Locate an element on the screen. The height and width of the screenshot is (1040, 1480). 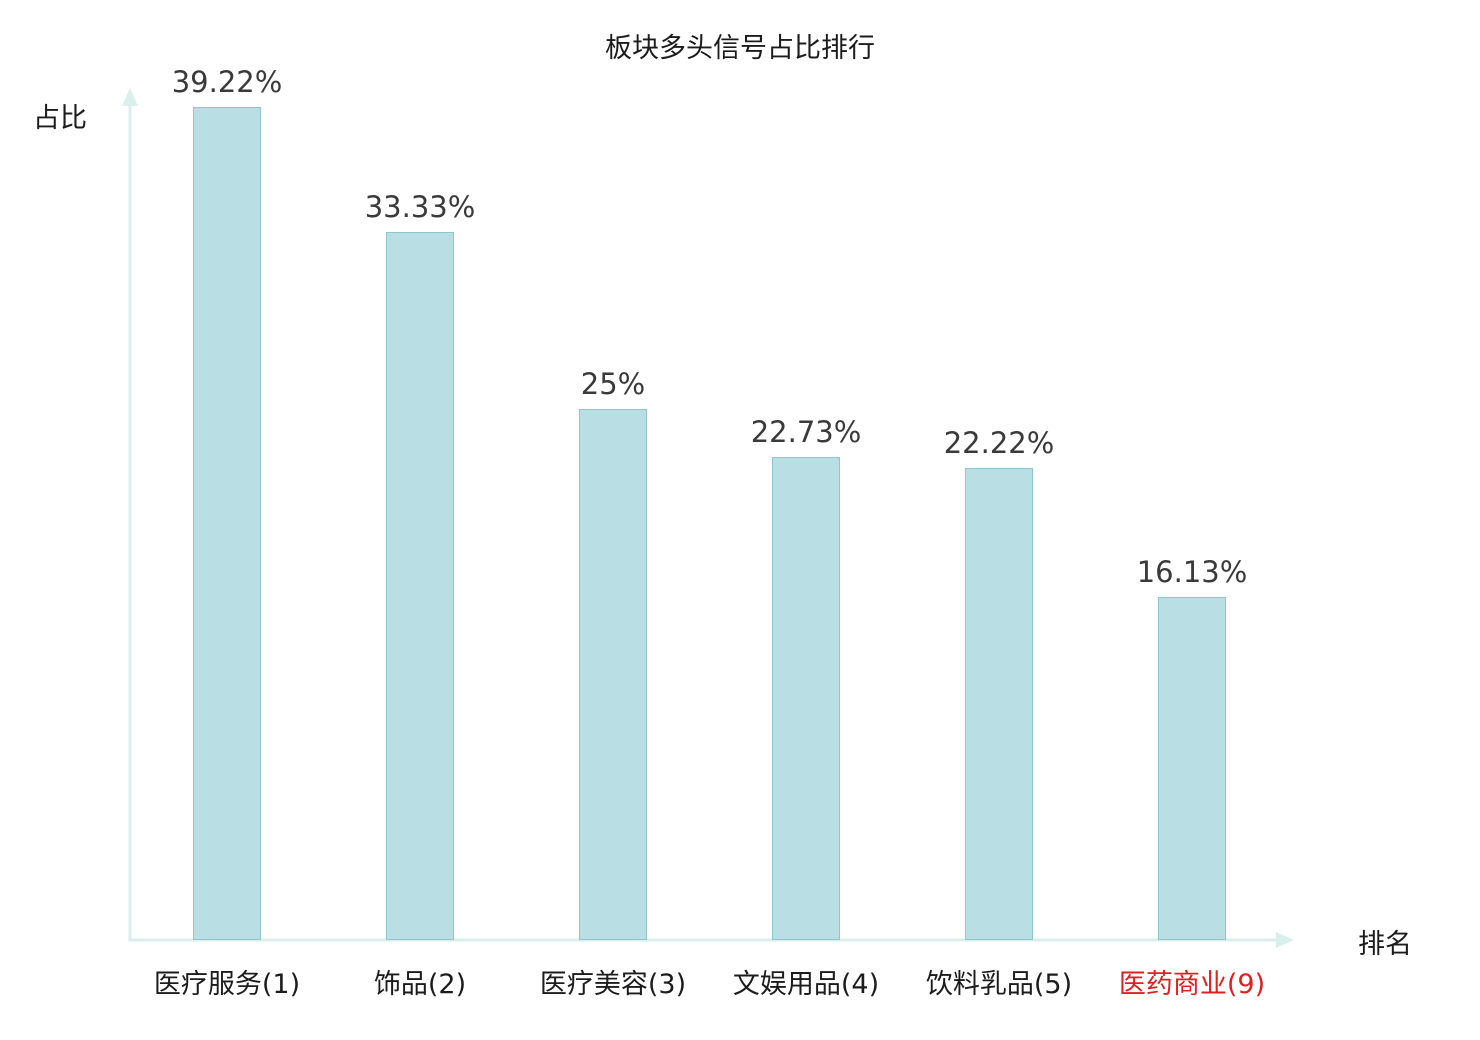
category-label: 医疗服务(1) is located at coordinates (227, 984).